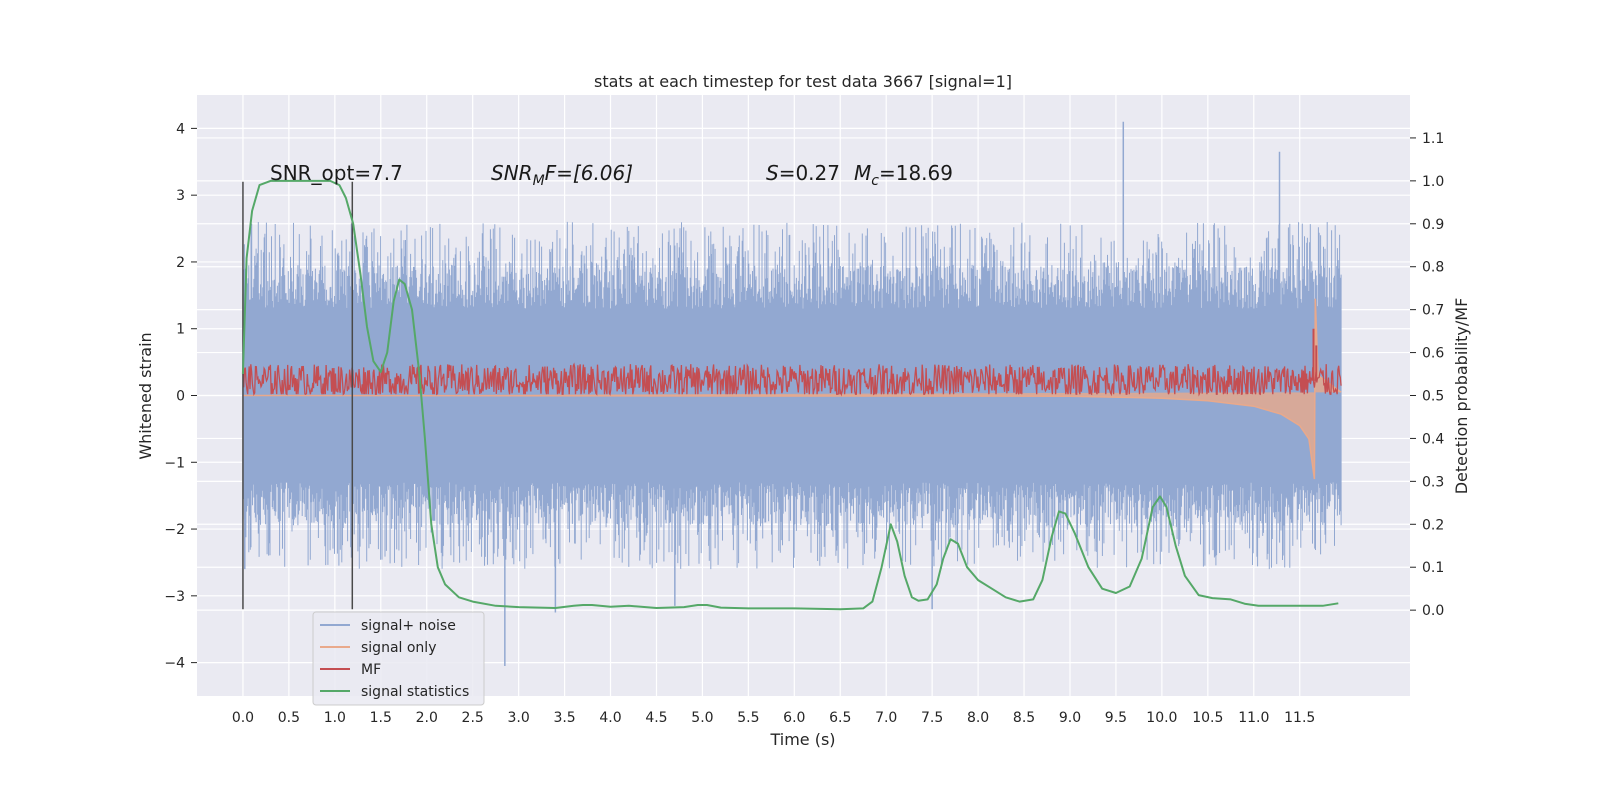  What do you see at coordinates (875, 181) in the screenshot?
I see `mc-subscript: c` at bounding box center [875, 181].